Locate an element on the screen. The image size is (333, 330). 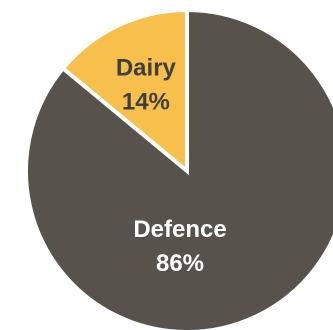
slice-label-dairy: Dairy is located at coordinates (146, 68).